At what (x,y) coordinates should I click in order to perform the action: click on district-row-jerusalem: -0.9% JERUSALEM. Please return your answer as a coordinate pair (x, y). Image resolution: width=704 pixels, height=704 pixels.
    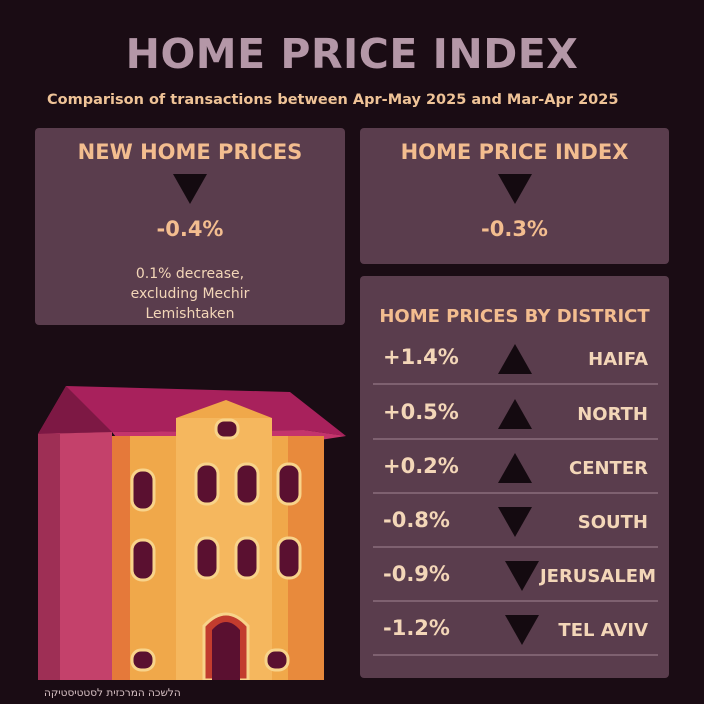
    Looking at the image, I should click on (515, 575).